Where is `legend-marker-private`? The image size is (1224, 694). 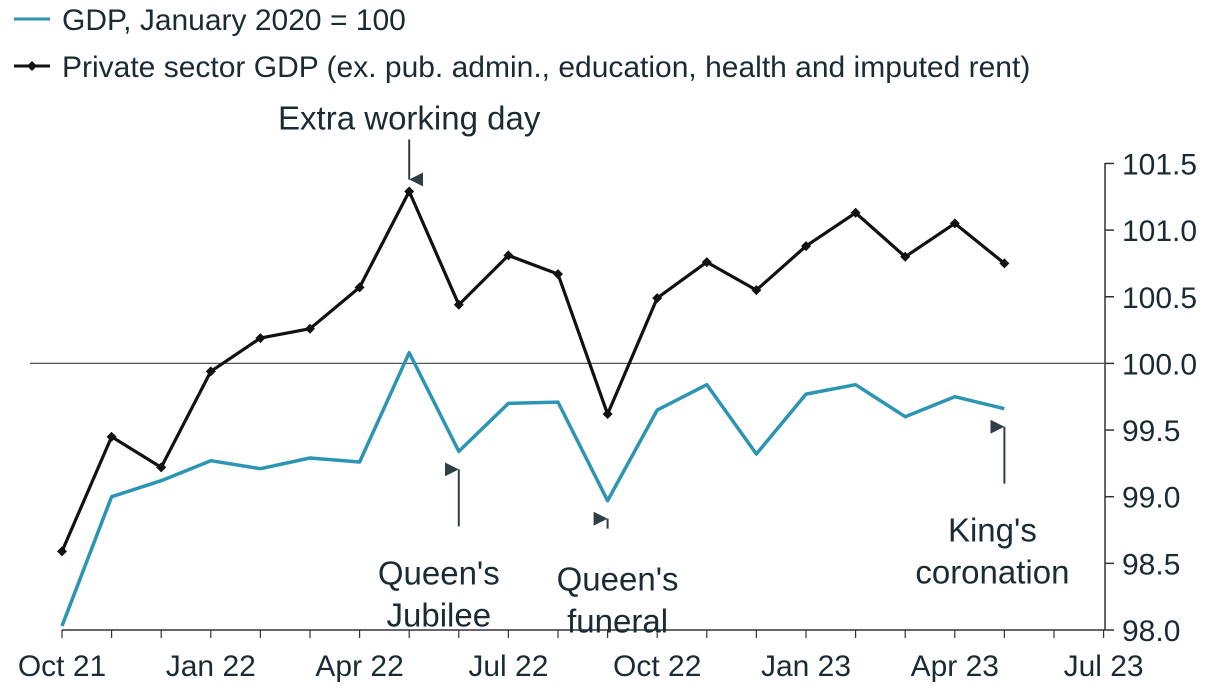
legend-marker-private is located at coordinates (32, 66).